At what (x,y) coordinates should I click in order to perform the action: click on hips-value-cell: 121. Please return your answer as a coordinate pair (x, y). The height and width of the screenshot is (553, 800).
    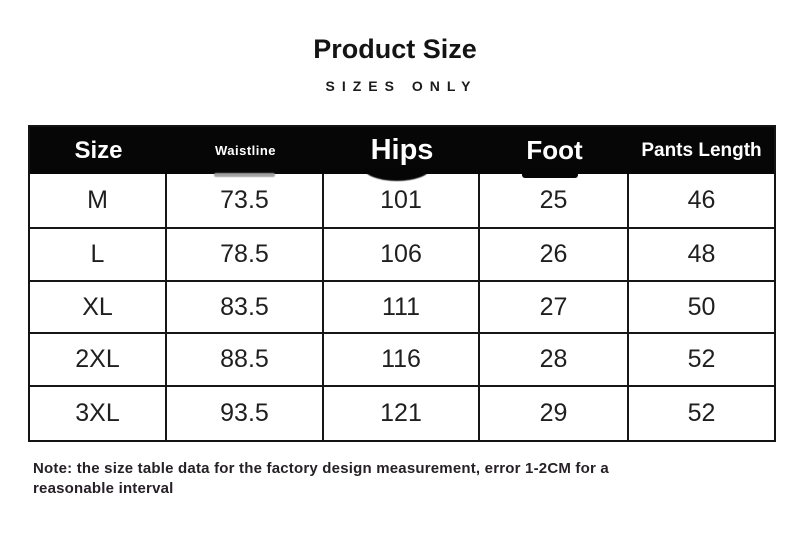
    Looking at the image, I should click on (402, 413).